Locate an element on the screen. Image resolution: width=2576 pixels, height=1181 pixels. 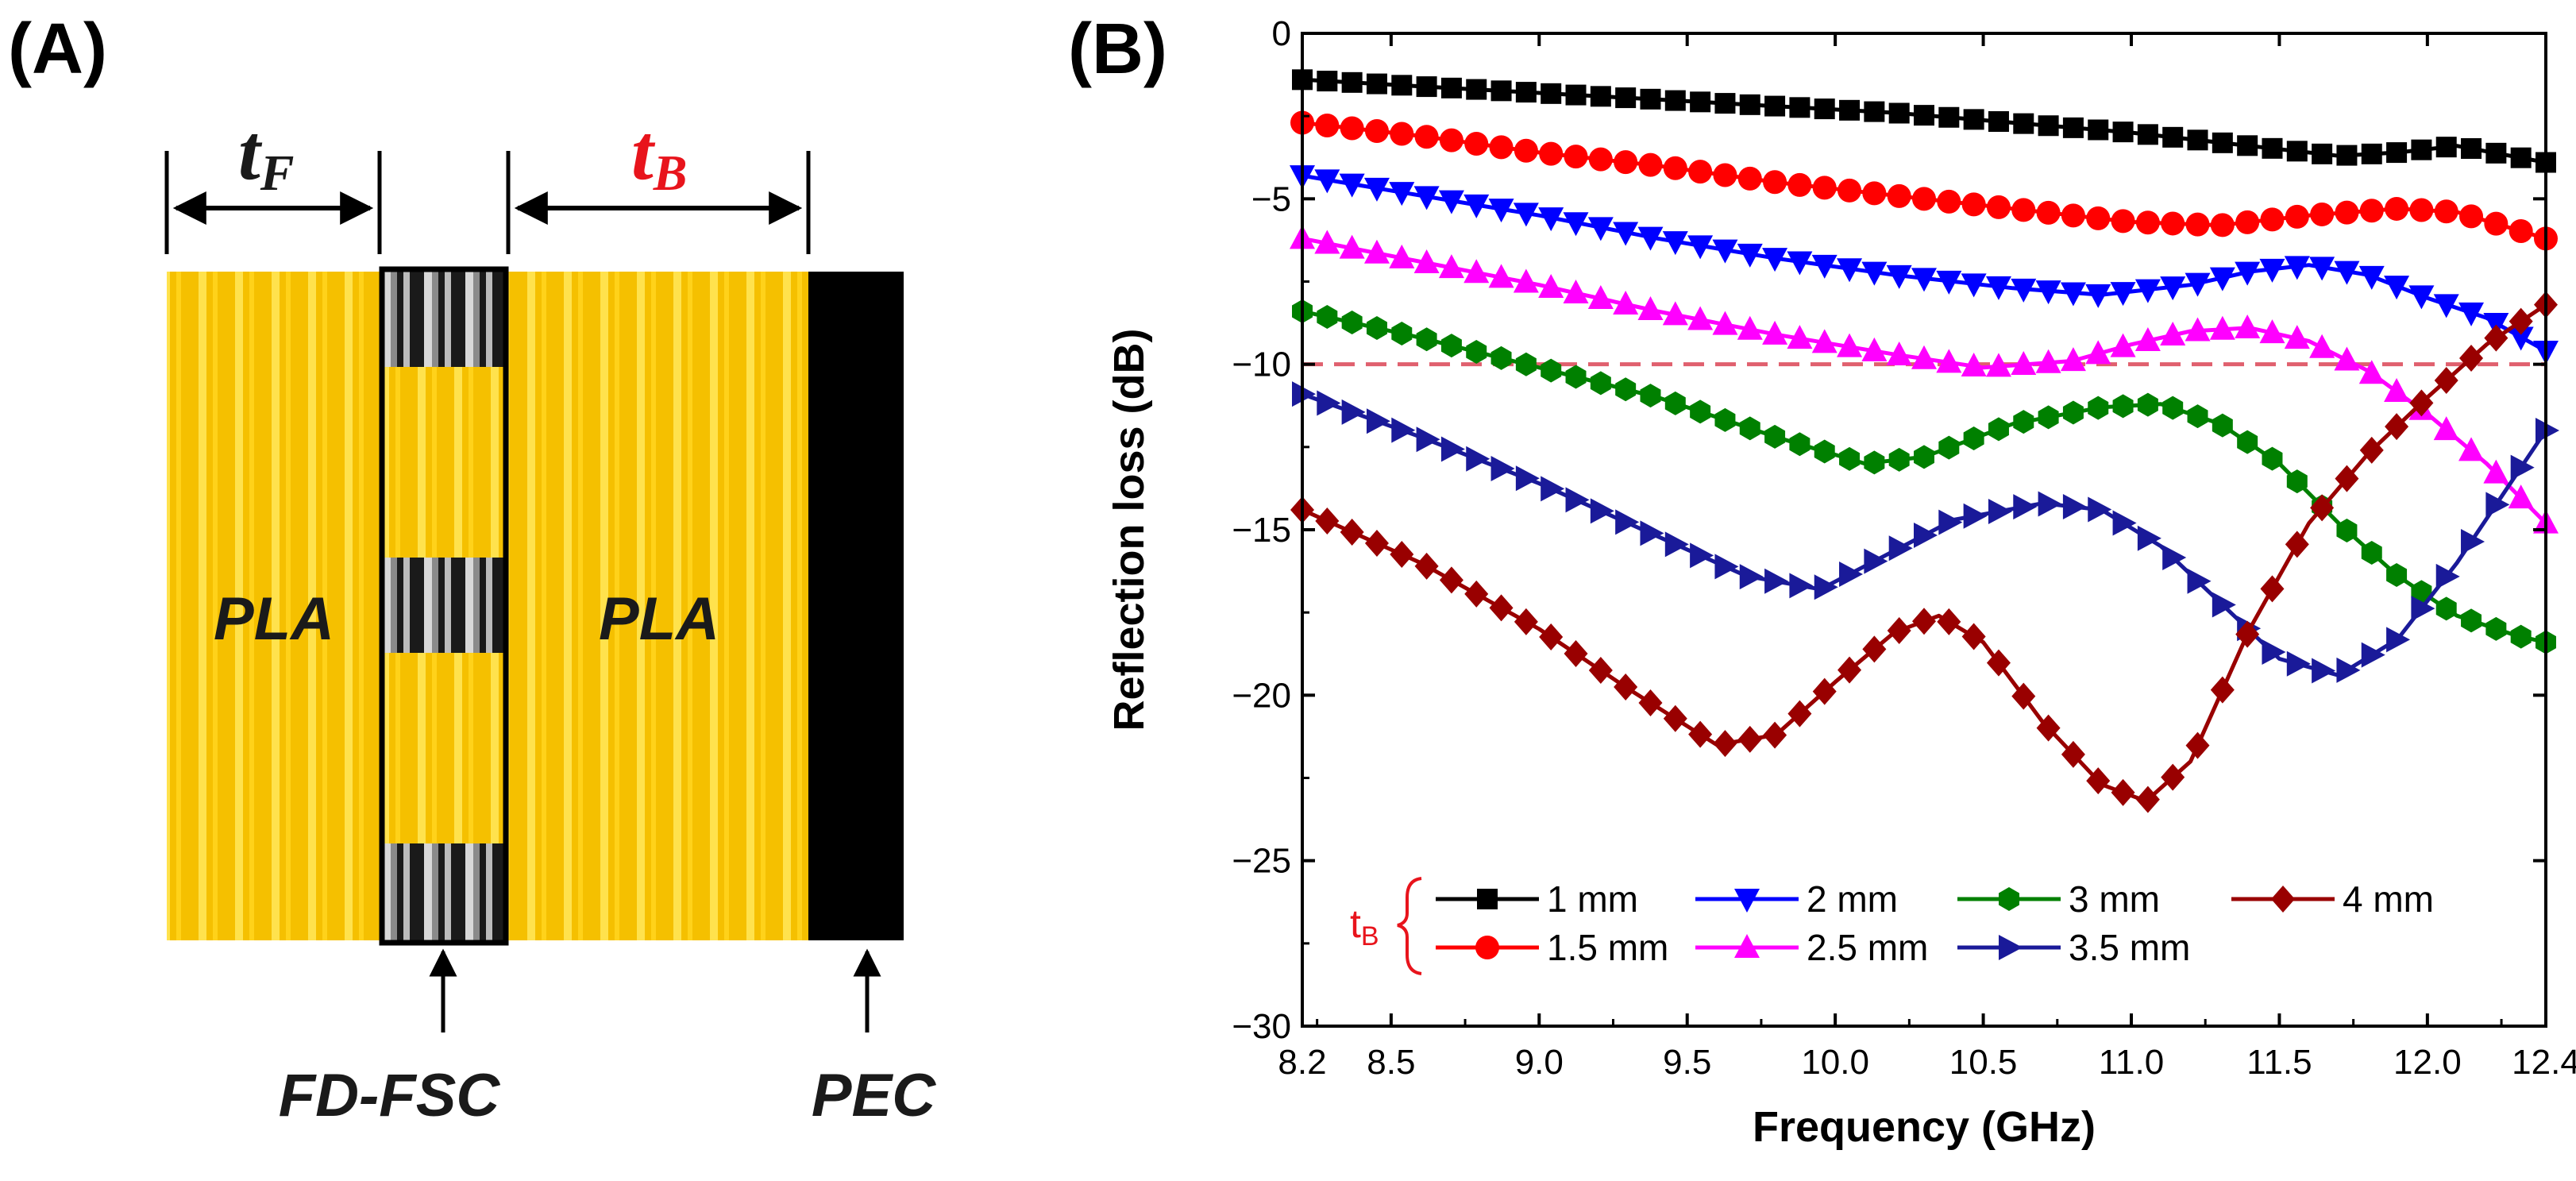
tb-sub: B is located at coordinates (670, 173).